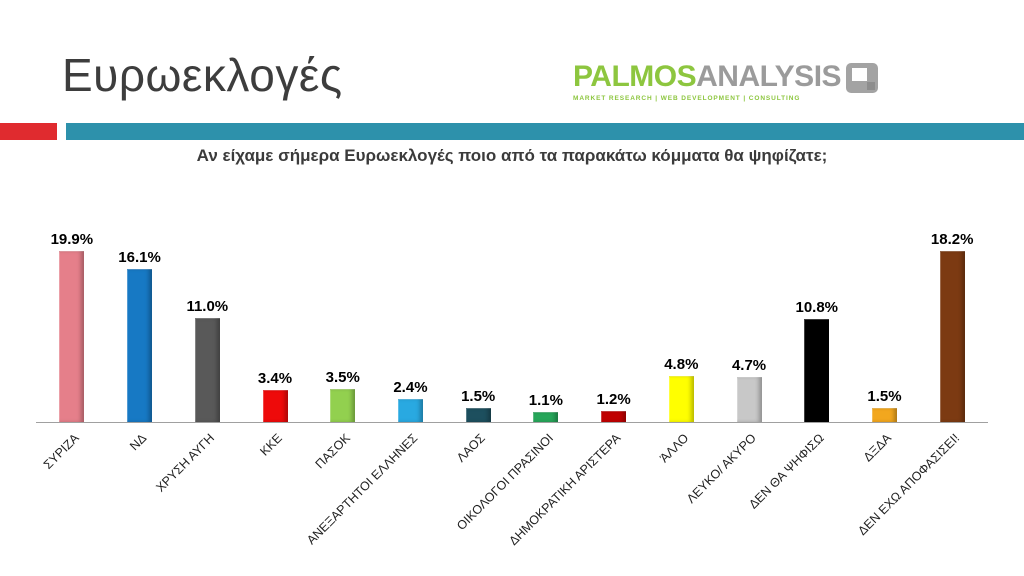 The image size is (1024, 576). Describe the element at coordinates (138, 442) in the screenshot. I see `category-label: ΝΔ` at that location.